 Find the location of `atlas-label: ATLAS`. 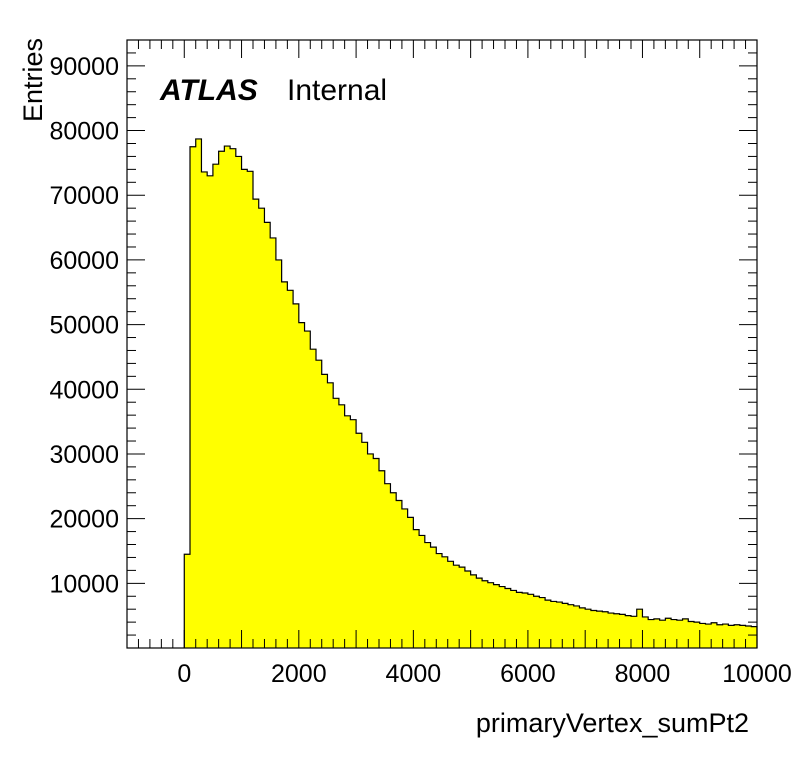

atlas-label: ATLAS is located at coordinates (208, 90).